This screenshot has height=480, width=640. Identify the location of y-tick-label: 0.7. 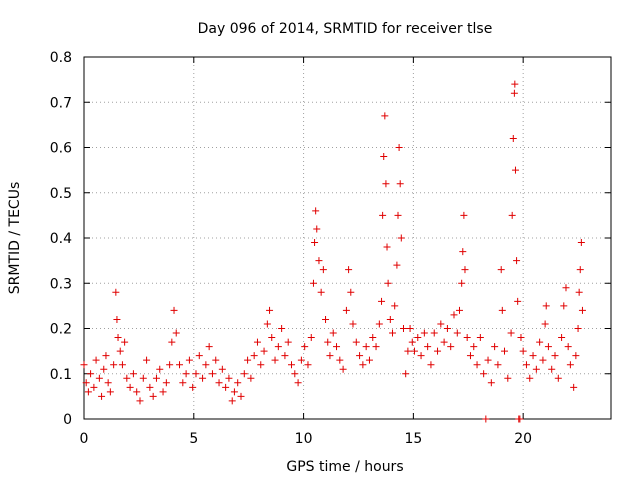
(61, 103).